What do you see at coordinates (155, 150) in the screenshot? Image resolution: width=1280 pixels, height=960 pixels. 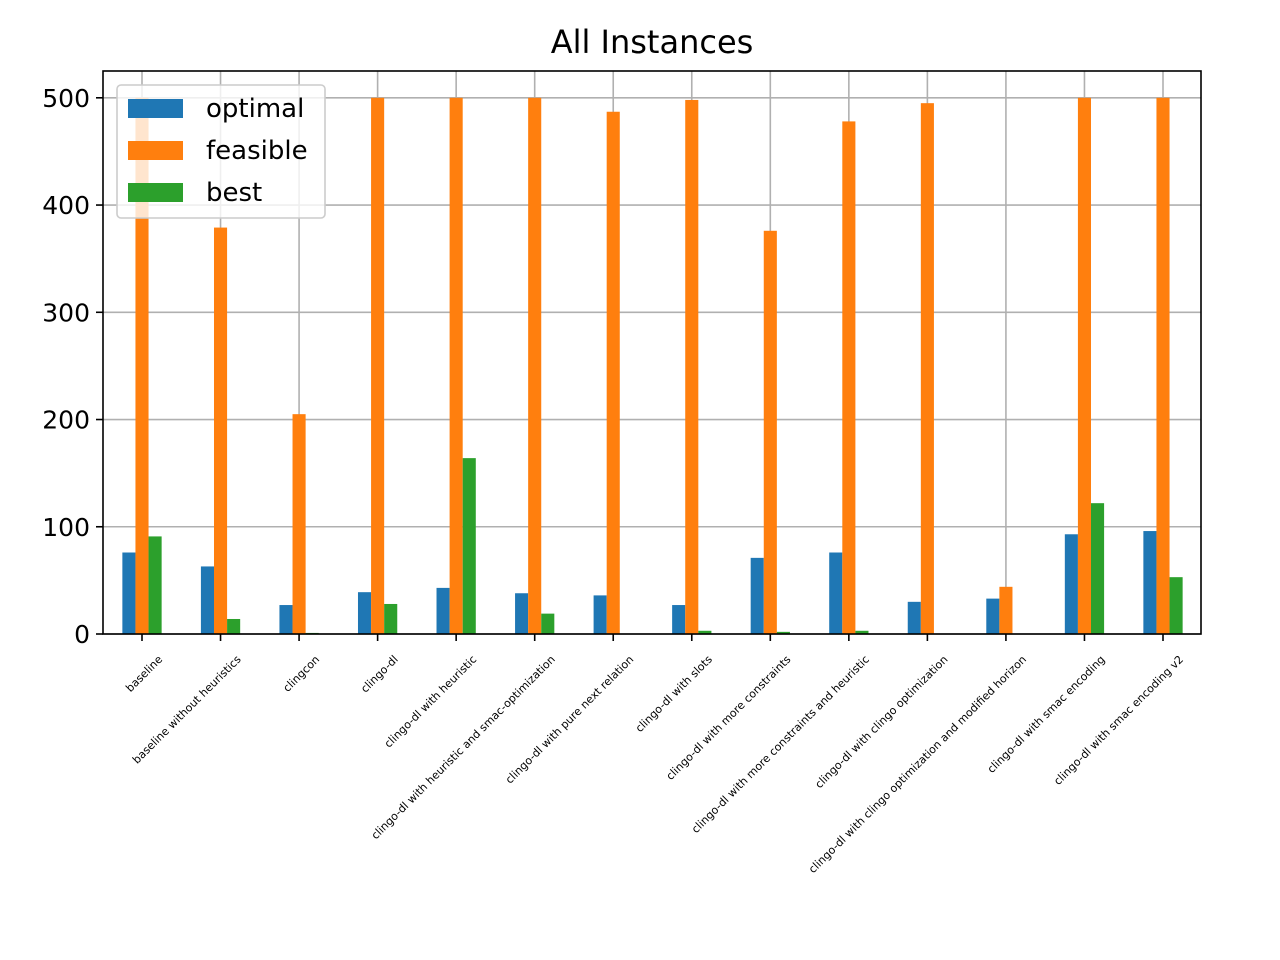 I see `legend-swatch-feasible` at bounding box center [155, 150].